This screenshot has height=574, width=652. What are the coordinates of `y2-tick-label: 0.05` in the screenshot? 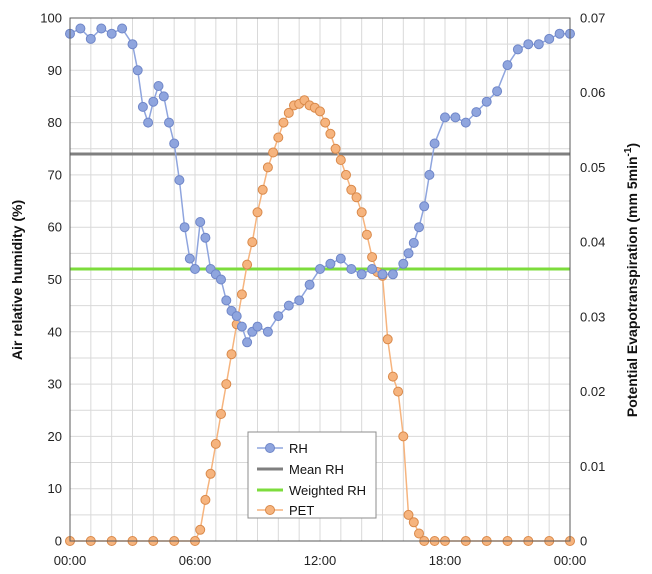 It's located at (592, 167).